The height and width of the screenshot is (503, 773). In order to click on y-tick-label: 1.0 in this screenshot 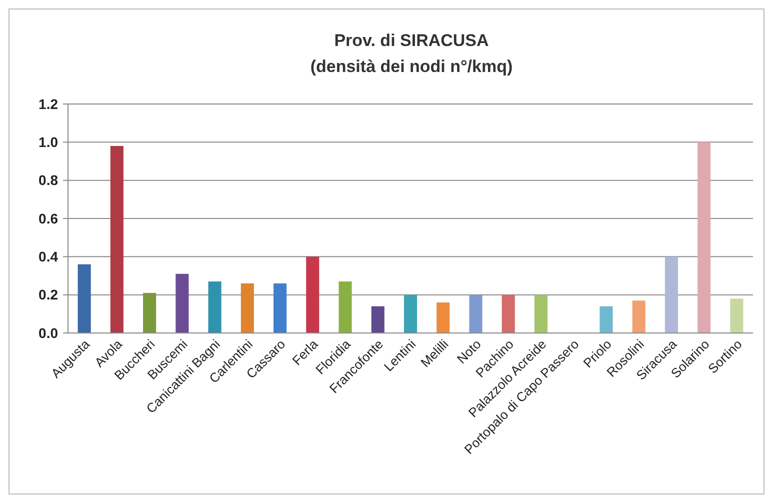, I will do `click(48, 142)`.